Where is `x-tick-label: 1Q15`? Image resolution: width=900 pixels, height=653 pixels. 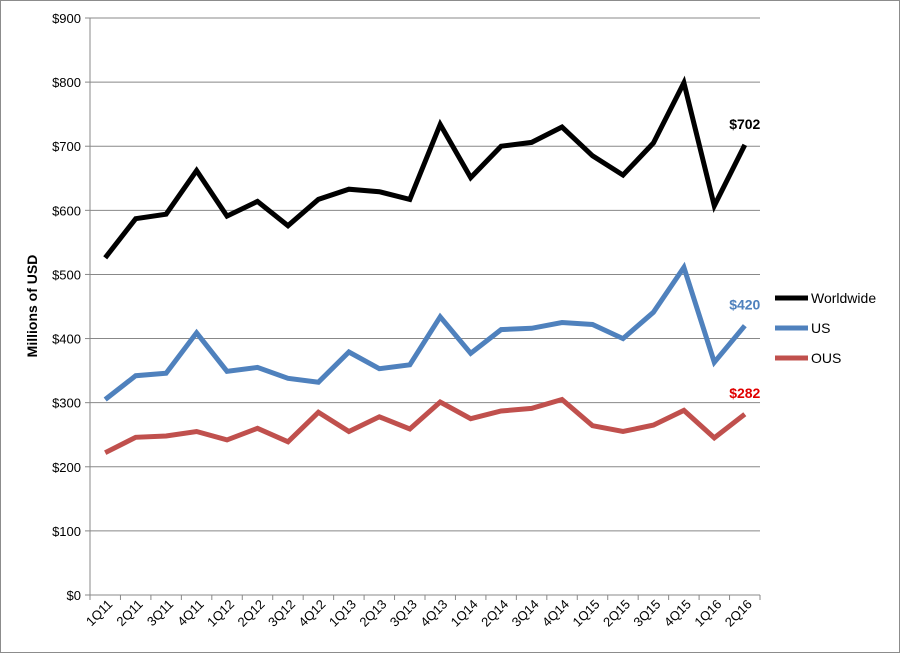
x-tick-label: 1Q15 is located at coordinates (586, 613).